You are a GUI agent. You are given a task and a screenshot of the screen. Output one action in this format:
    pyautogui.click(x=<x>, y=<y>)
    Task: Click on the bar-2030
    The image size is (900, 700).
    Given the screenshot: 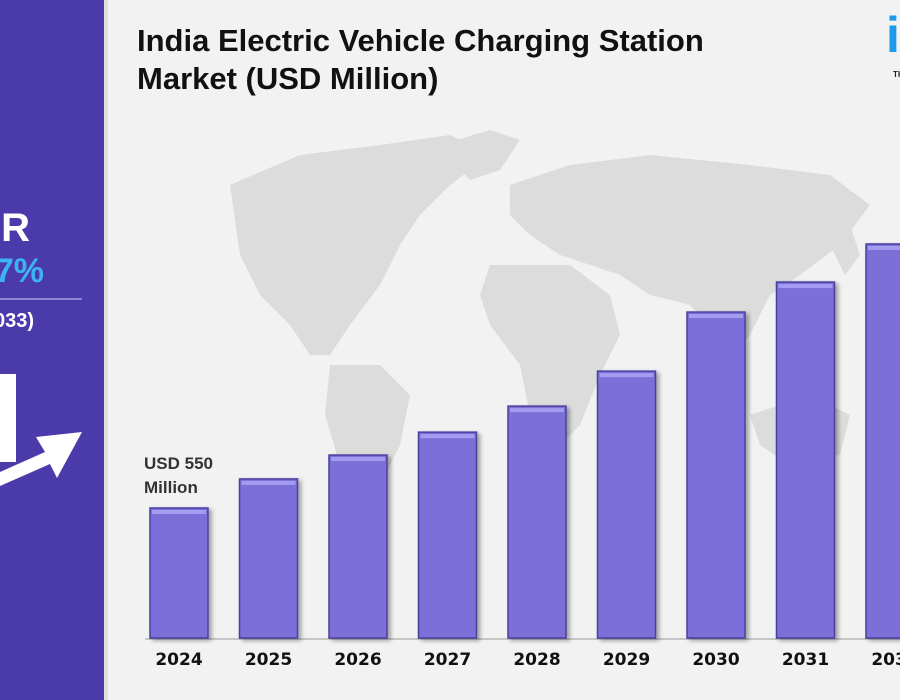 What is the action you would take?
    pyautogui.click(x=716, y=475)
    